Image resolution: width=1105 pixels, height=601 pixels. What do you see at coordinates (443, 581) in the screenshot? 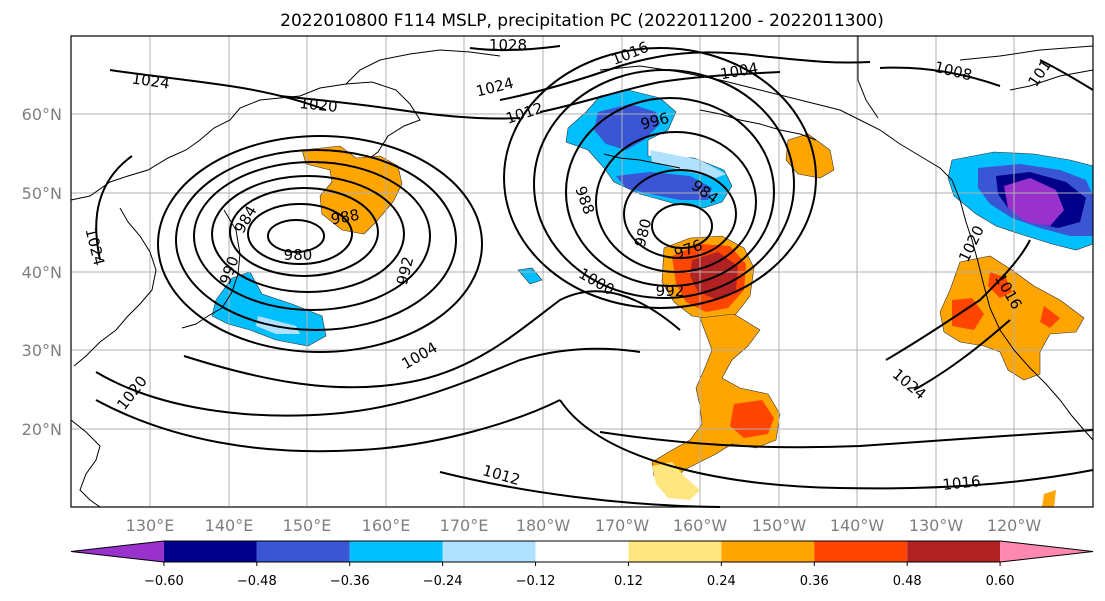
I see `colorbar-tick-label: −0.24` at bounding box center [443, 581].